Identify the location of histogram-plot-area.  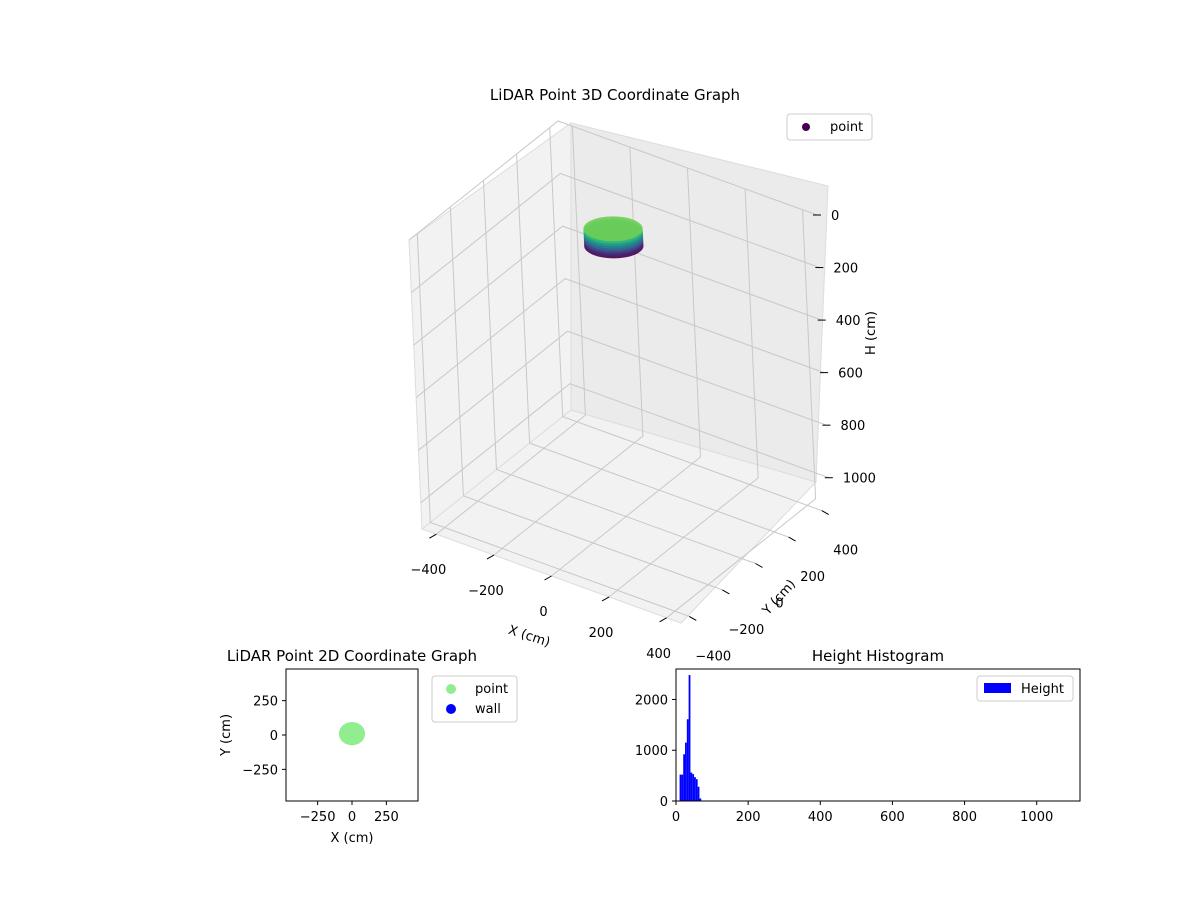
(878, 735).